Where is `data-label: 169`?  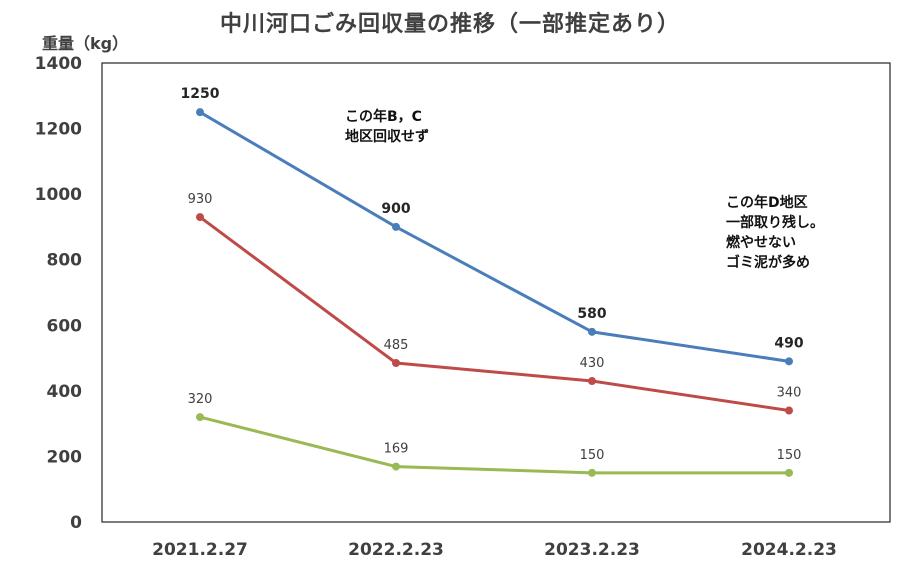
data-label: 169 is located at coordinates (396, 449).